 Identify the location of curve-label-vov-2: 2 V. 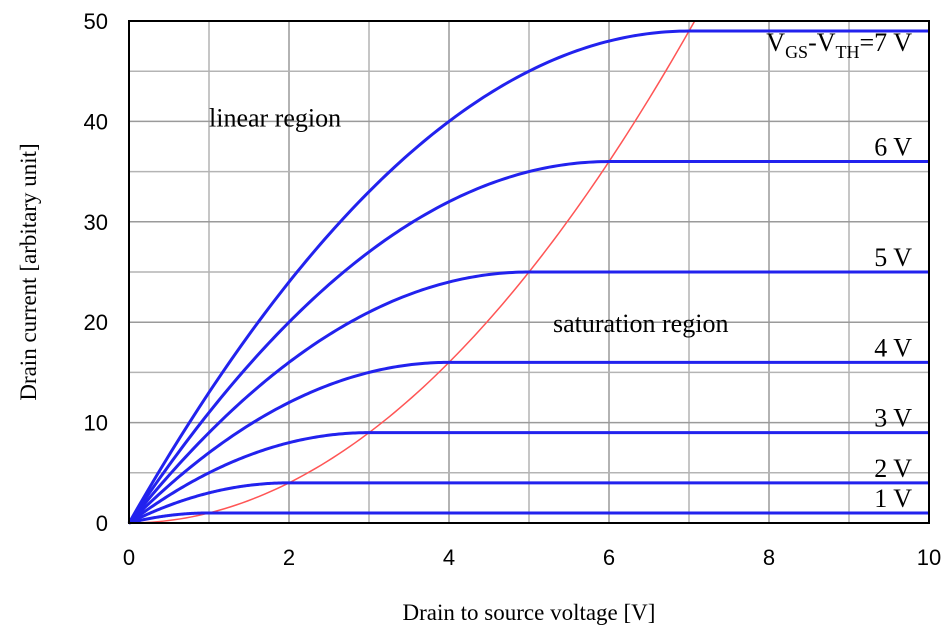
(893, 468).